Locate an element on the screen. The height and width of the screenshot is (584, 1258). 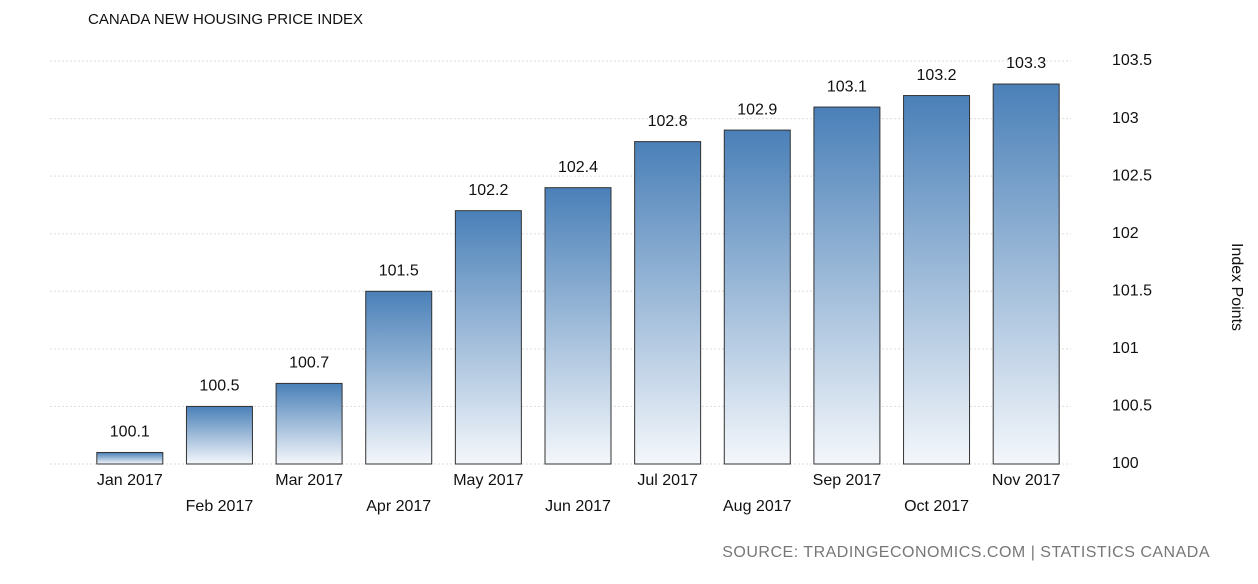
x-tick-label: Nov 2017 is located at coordinates (1026, 480).